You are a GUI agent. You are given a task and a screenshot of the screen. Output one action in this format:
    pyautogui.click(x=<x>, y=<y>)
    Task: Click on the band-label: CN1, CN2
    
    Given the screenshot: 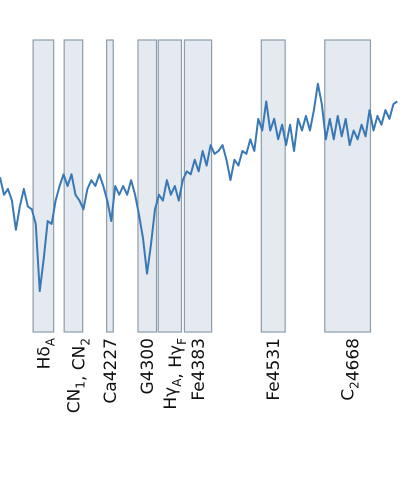 What is the action you would take?
    pyautogui.click(x=78, y=375)
    